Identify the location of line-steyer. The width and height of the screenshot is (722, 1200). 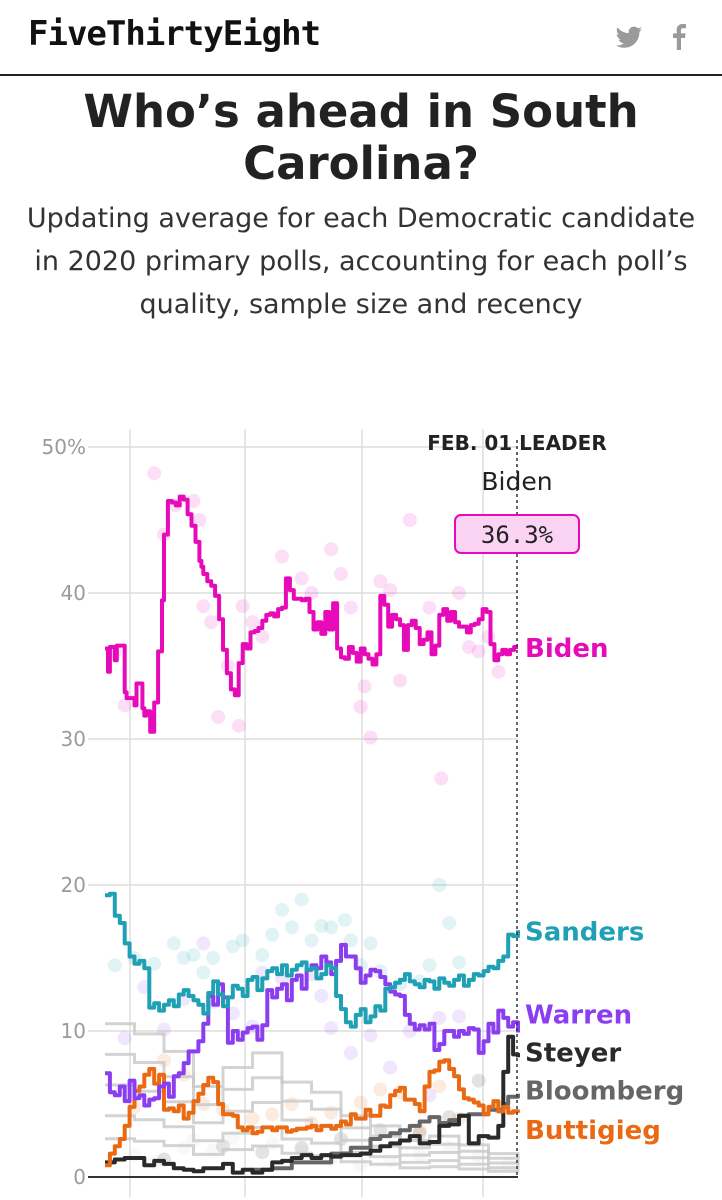
(312, 1104).